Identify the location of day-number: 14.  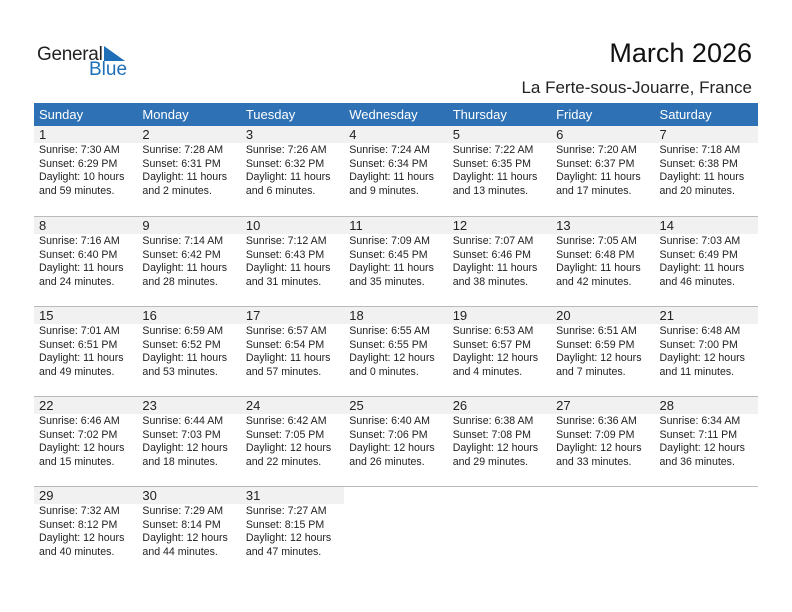
(666, 225).